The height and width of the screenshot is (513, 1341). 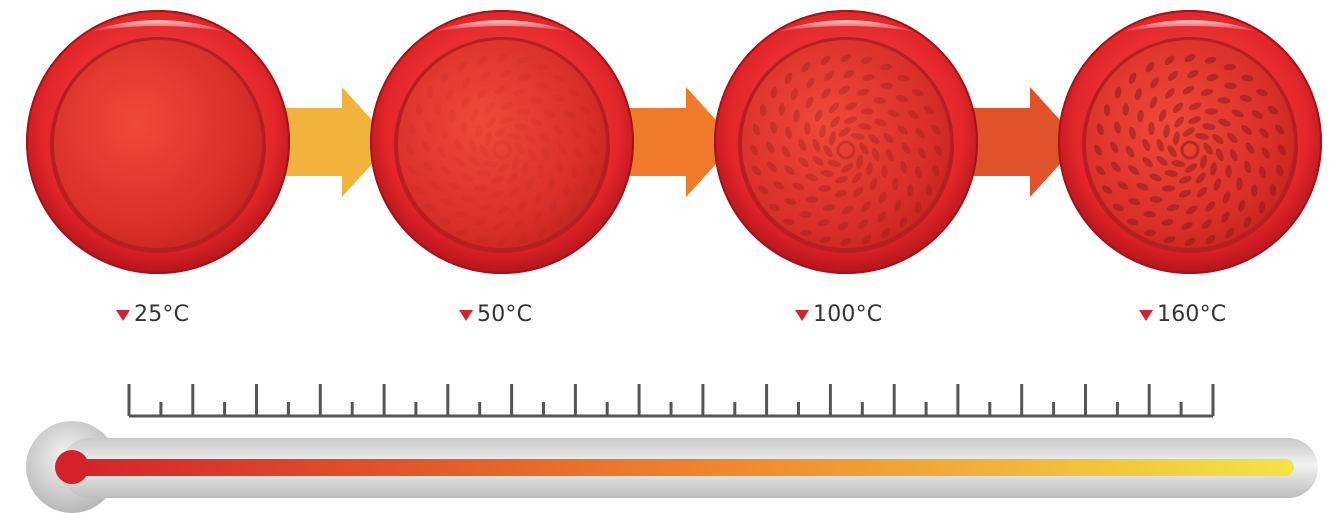 I want to click on temp-label-100: 100°C, so click(x=838, y=314).